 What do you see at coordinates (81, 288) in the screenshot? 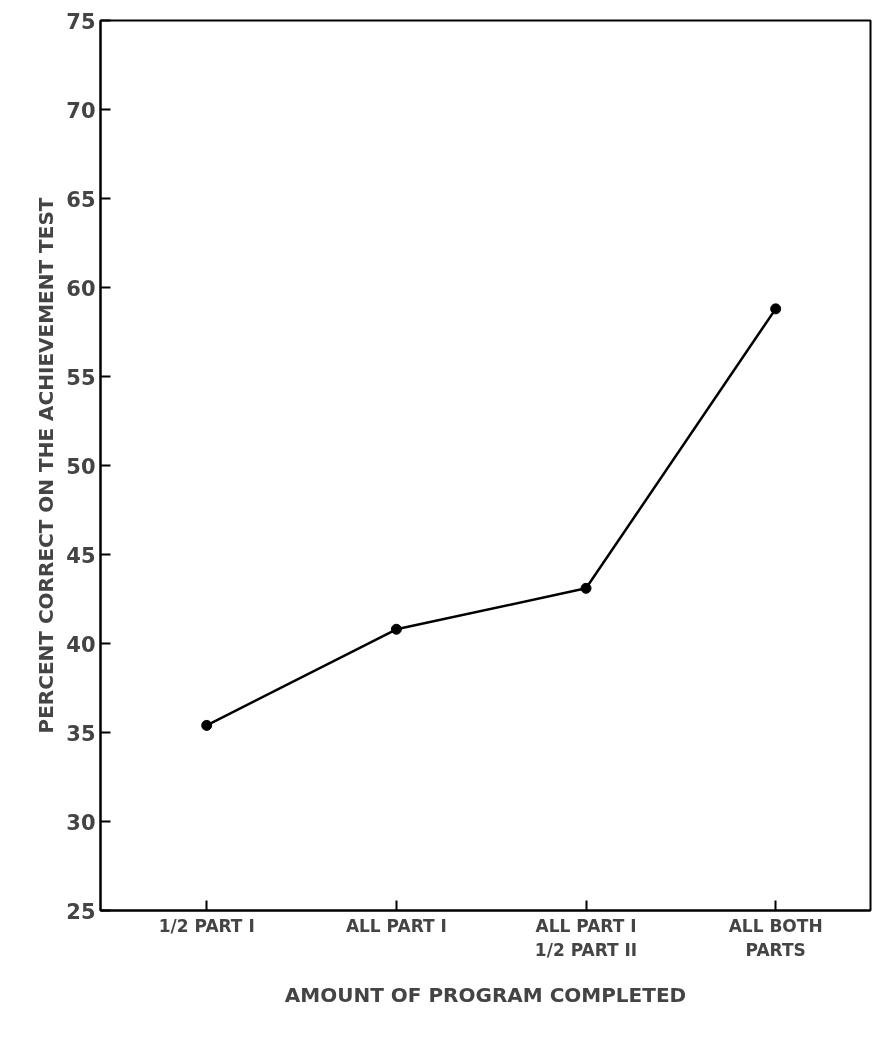
I see `y-tick-label: 60` at bounding box center [81, 288].